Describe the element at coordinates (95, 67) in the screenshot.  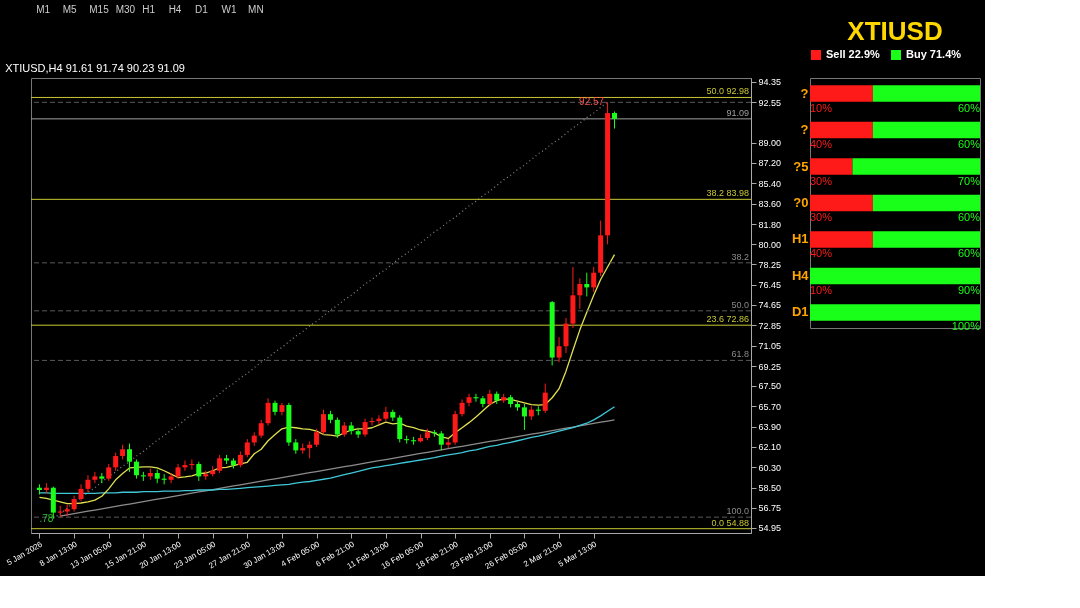
I see `chart-title: XTIUSD,H4 91.61 91.74 90.23 91.09` at that location.